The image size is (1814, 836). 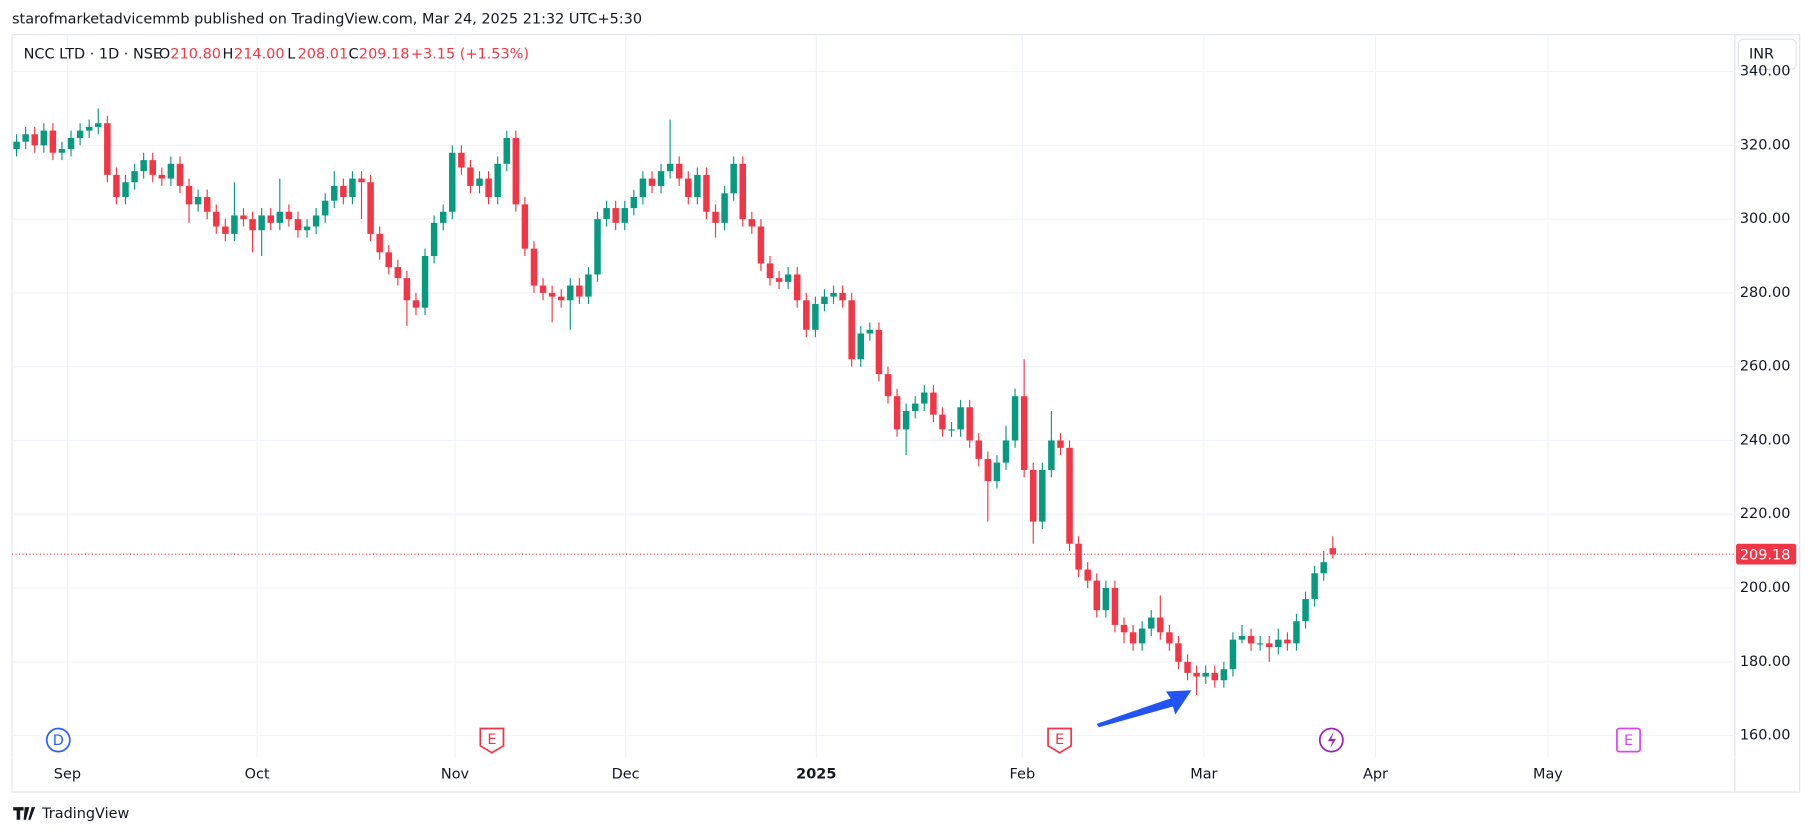 What do you see at coordinates (1765, 219) in the screenshot?
I see `y-tick-label: 300.00` at bounding box center [1765, 219].